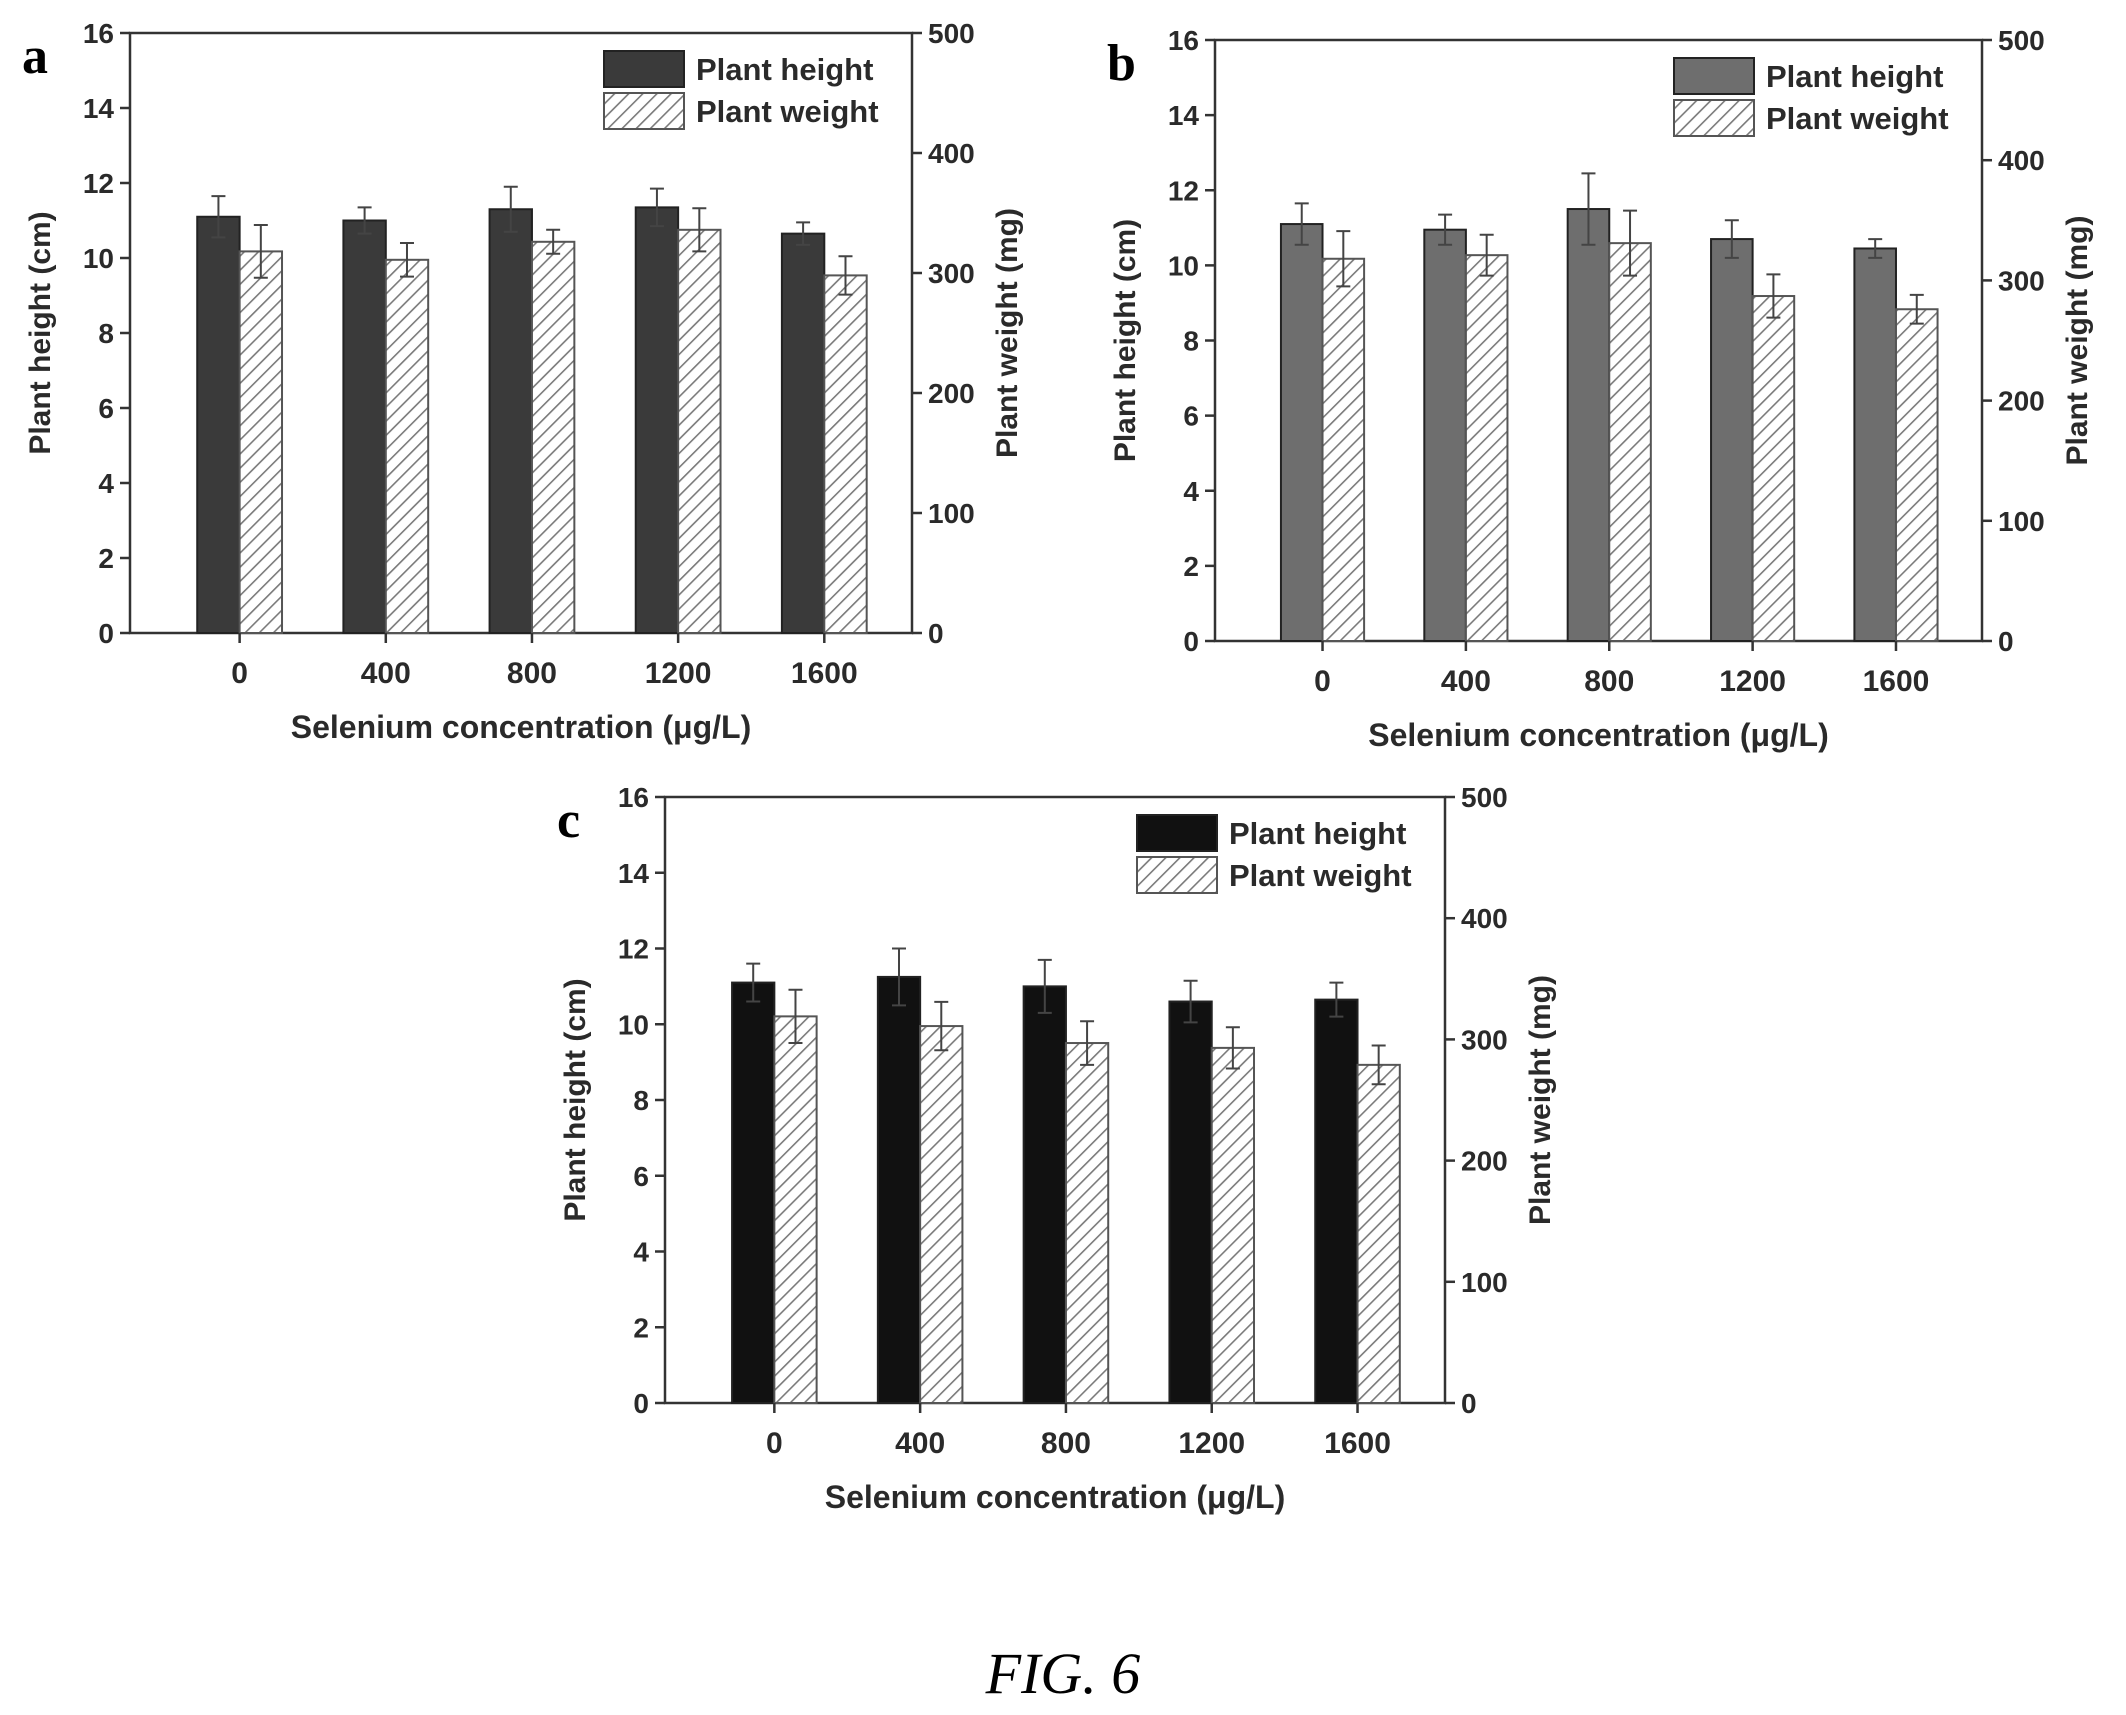  Describe the element at coordinates (35, 56) in the screenshot. I see `panel-label: a` at that location.